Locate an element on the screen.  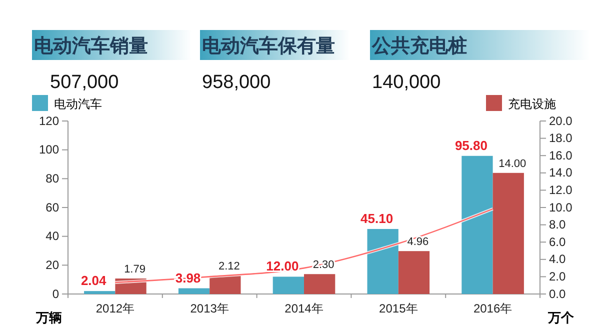
y2-tick-label: 10.0 is located at coordinates (561, 207).